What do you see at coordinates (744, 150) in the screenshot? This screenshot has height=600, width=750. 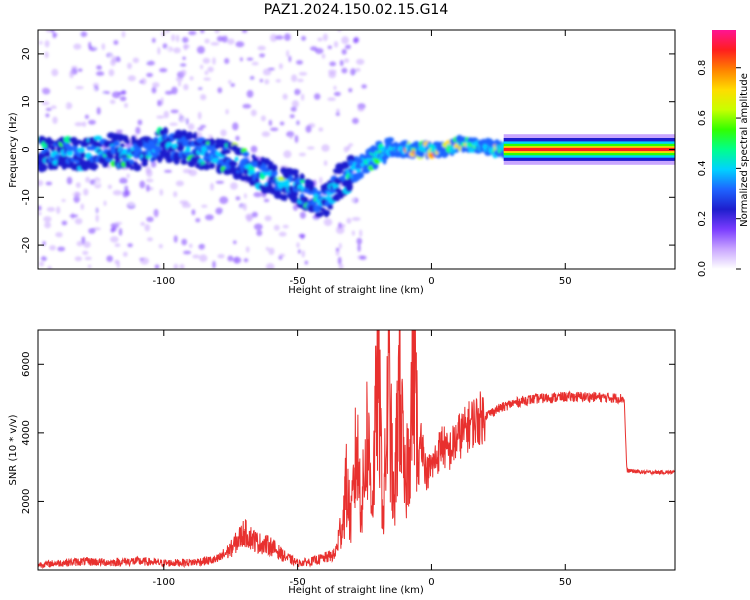 I see `colorbar-label: Normalized spectral amplitude` at bounding box center [744, 150].